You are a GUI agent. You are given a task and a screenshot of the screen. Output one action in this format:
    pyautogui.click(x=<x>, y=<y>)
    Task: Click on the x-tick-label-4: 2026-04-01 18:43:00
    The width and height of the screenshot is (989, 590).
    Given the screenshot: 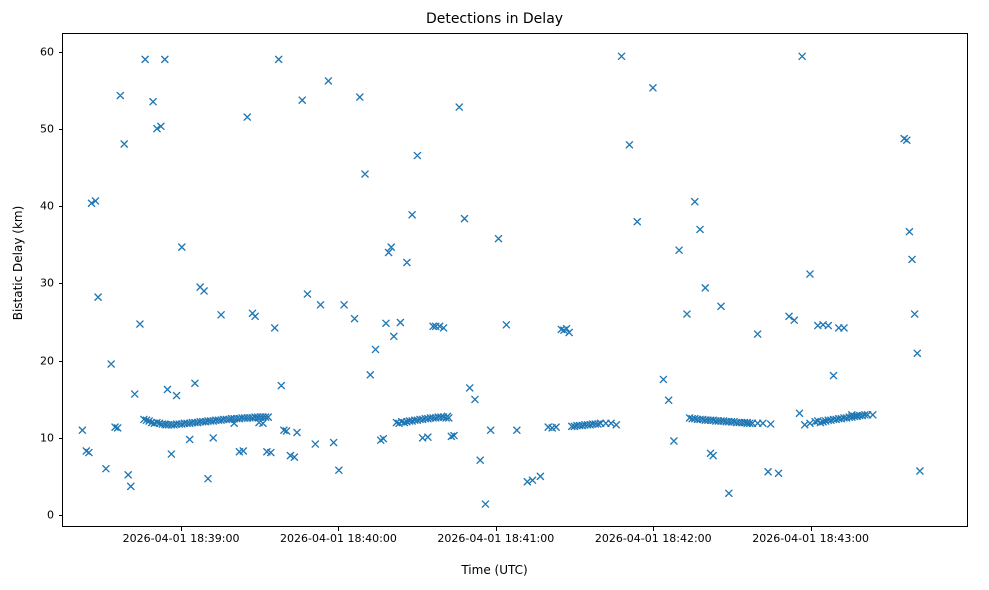 What is the action you would take?
    pyautogui.click(x=811, y=538)
    